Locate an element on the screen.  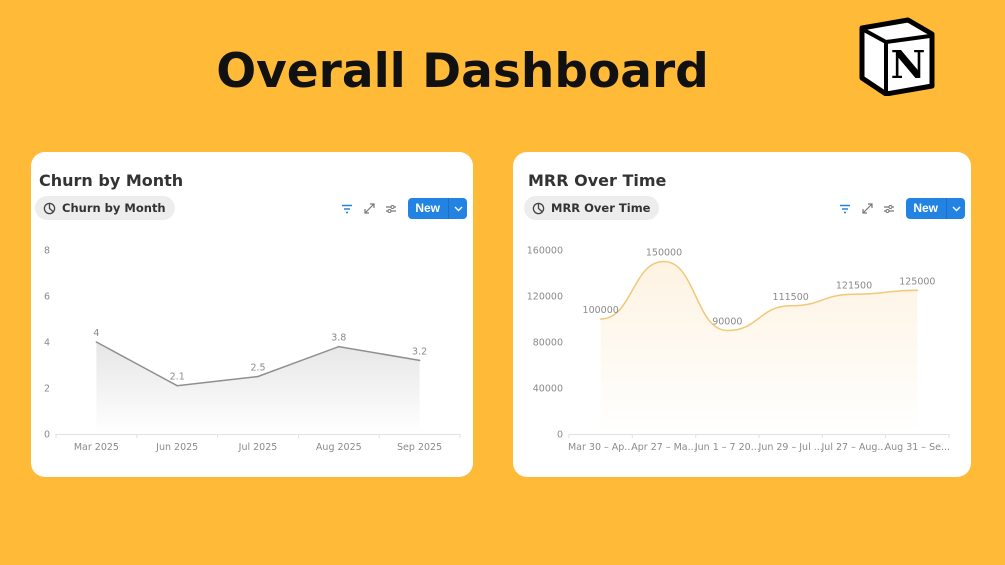
y-tick-label: 80000 is located at coordinates (548, 343).